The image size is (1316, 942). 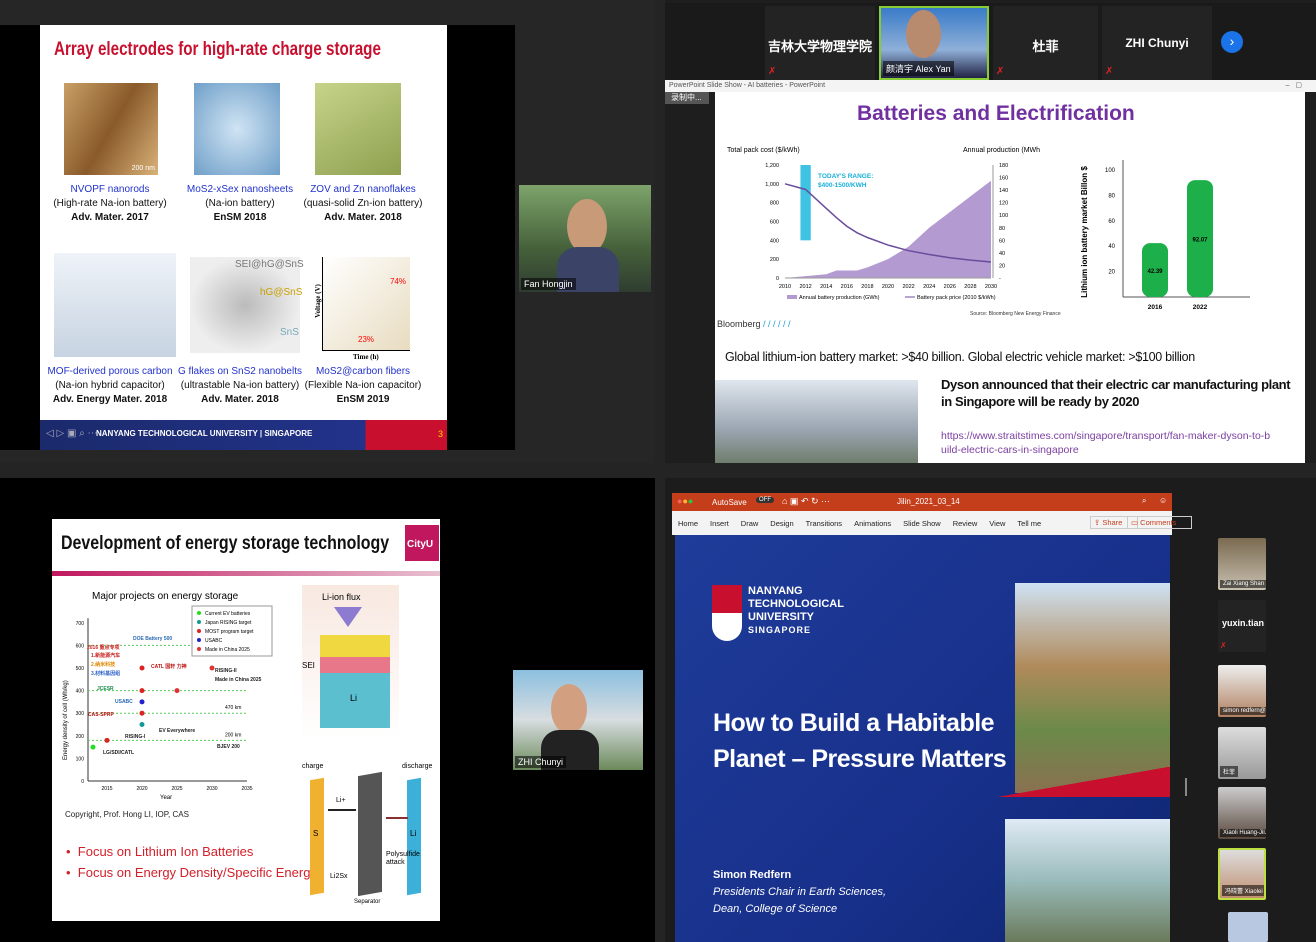 I want to click on menu-item: Home, so click(x=688, y=523).